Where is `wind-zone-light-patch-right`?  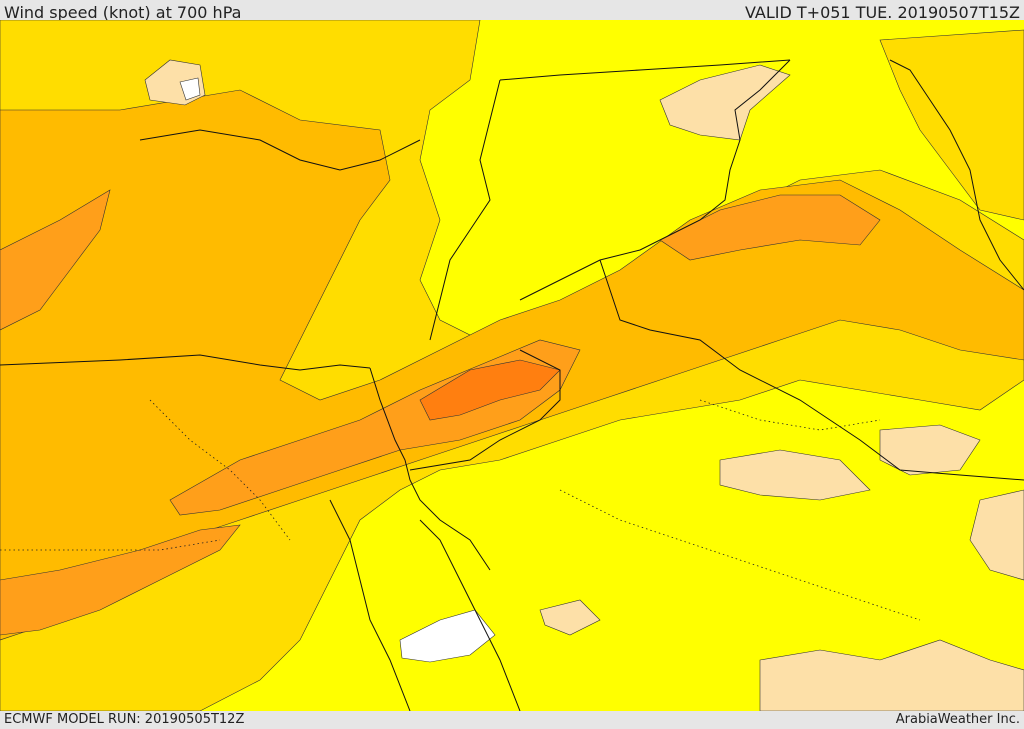 wind-zone-light-patch-right is located at coordinates (996, 535).